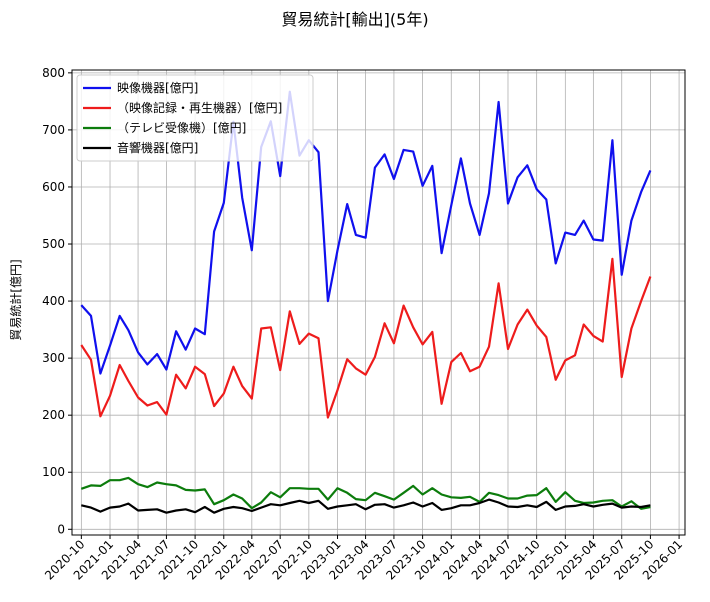 Image resolution: width=710 pixels, height=602 pixels. Describe the element at coordinates (53, 472) in the screenshot. I see `y-tick-label: 100` at that location.